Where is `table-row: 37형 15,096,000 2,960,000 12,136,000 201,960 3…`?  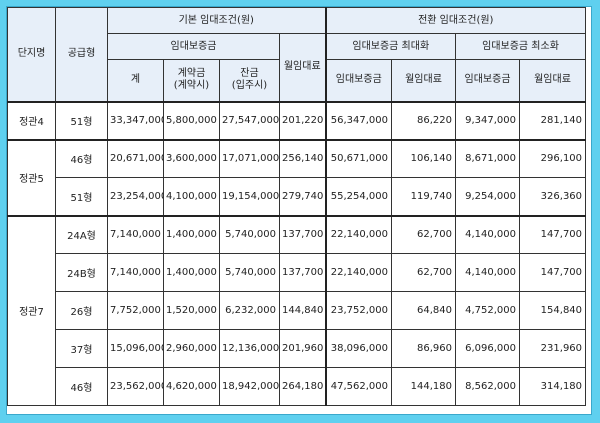 table-row: 37형 15,096,000 2,960,000 12,136,000 201,960 3… is located at coordinates (297, 348).